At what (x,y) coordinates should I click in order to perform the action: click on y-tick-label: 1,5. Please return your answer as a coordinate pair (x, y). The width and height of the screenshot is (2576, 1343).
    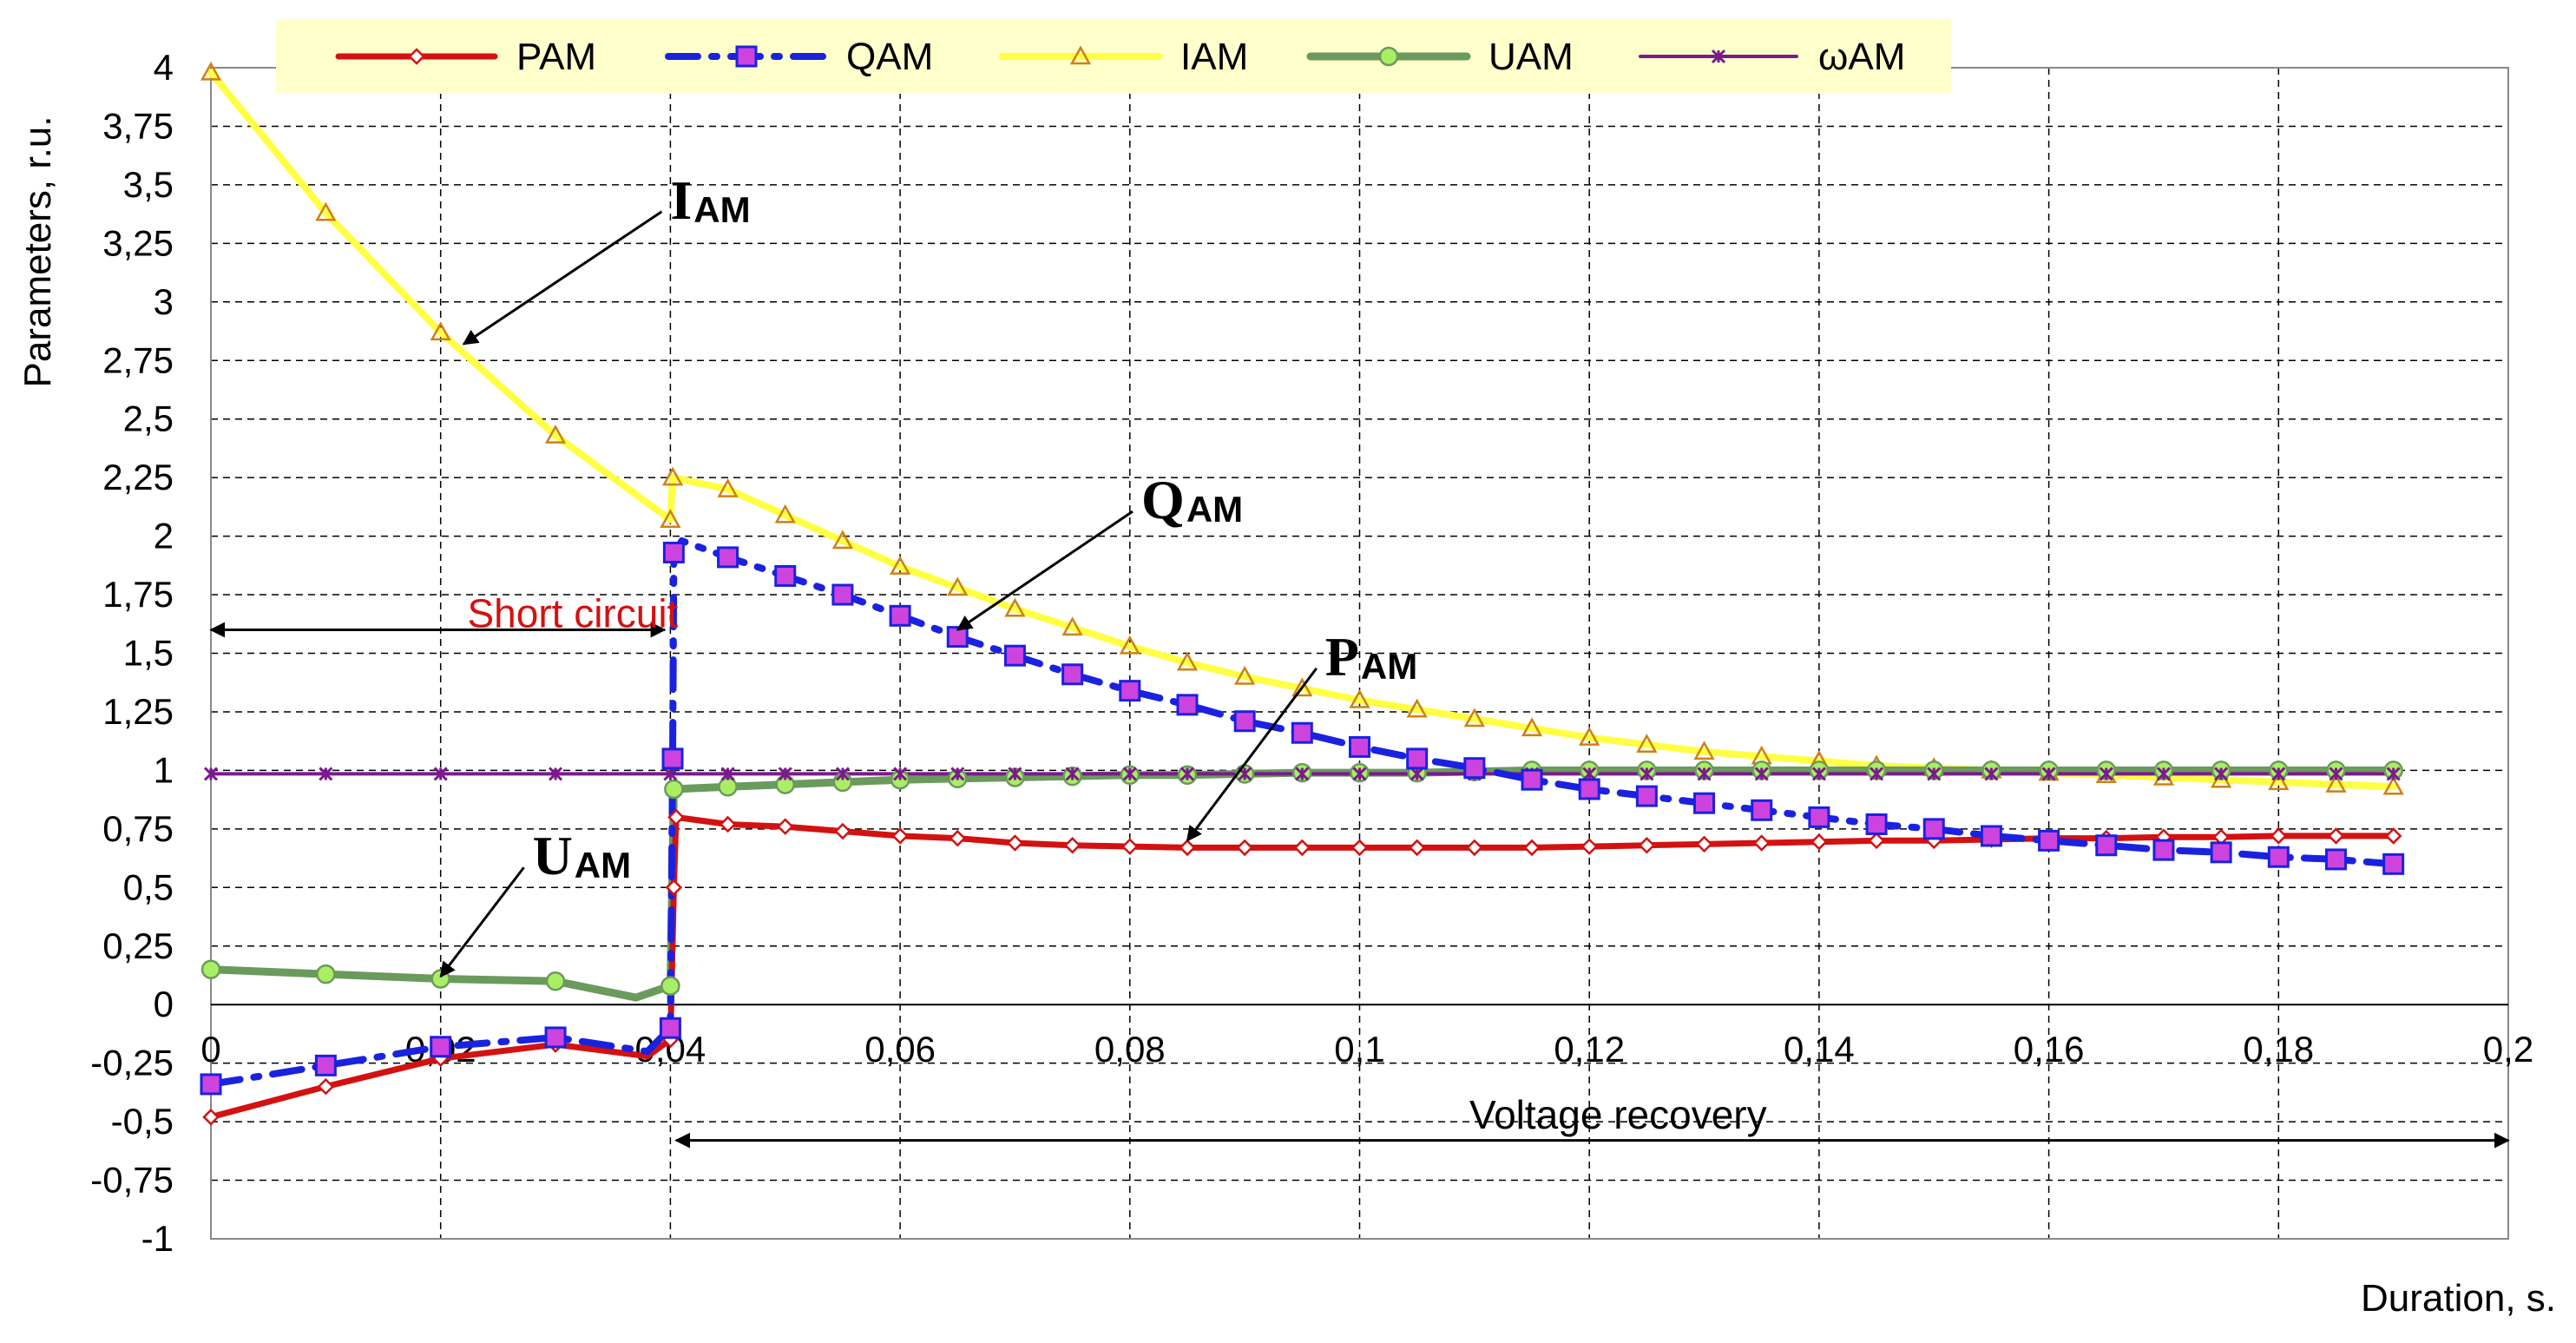
    Looking at the image, I should click on (148, 653).